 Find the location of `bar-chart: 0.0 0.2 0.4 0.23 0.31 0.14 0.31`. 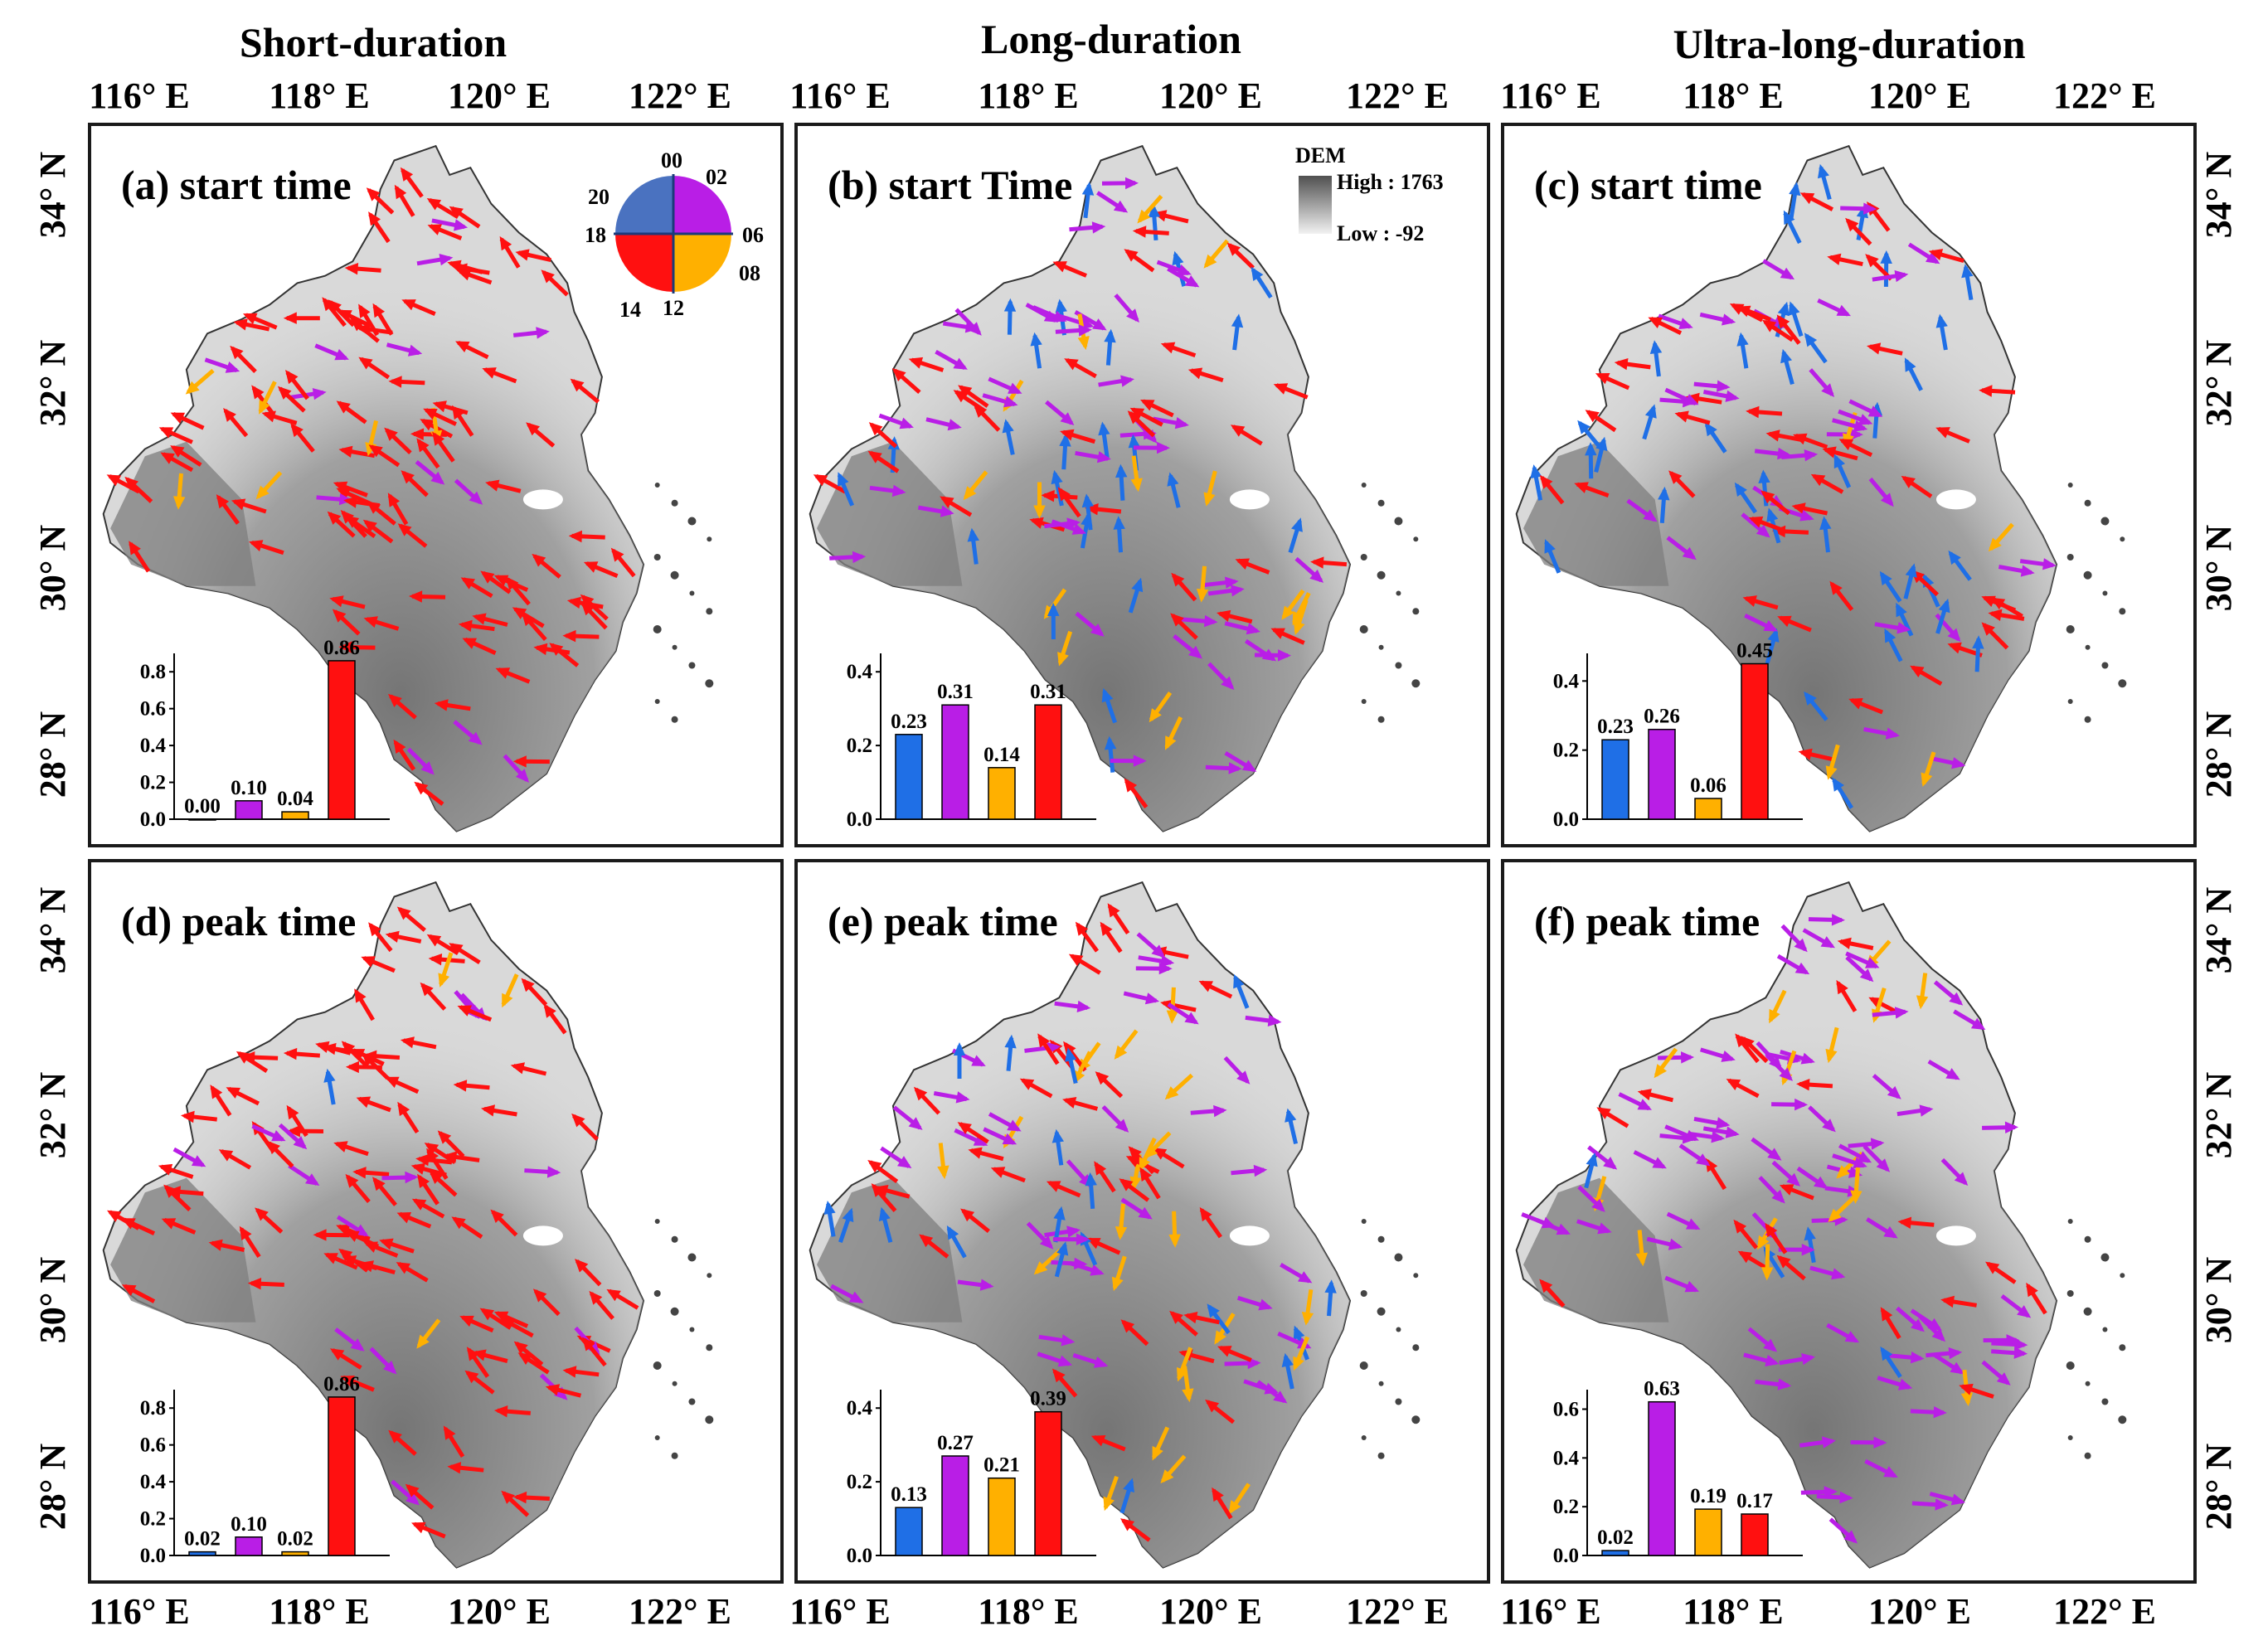

bar-chart: 0.0 0.2 0.4 0.23 0.31 0.14 0.31 is located at coordinates (971, 742).